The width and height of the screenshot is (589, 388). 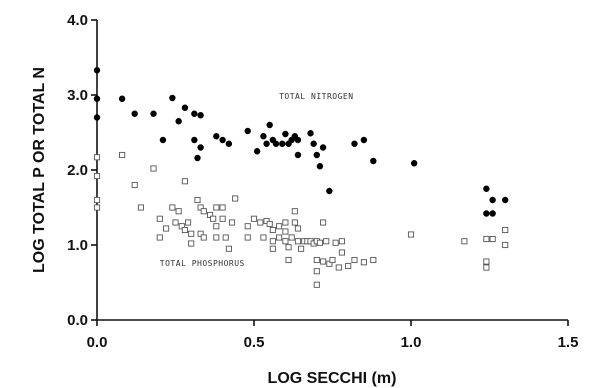 I want to click on y-tick-label: 0.0, so click(x=77, y=320).